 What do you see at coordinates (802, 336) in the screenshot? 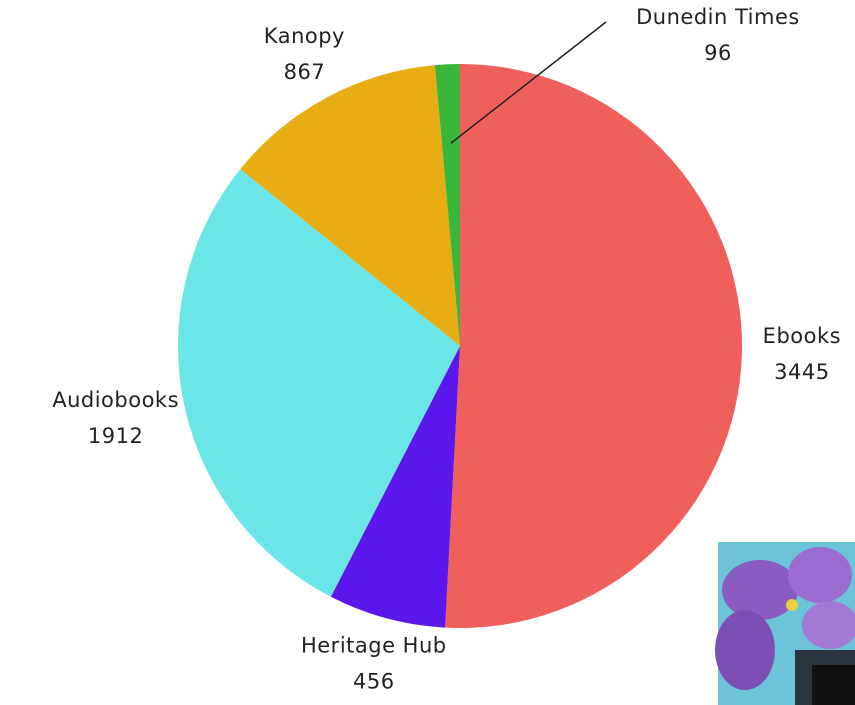
I see `slice-label: Ebooks` at bounding box center [802, 336].